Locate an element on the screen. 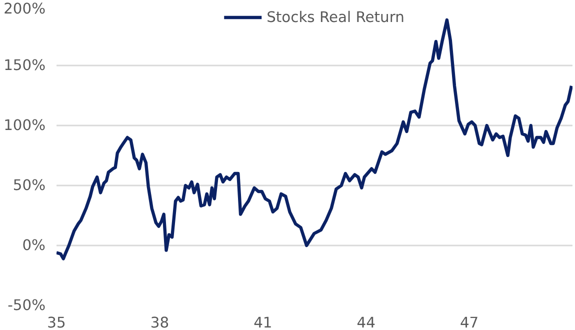 The image size is (575, 330). x-tick-label: 38 is located at coordinates (160, 322).